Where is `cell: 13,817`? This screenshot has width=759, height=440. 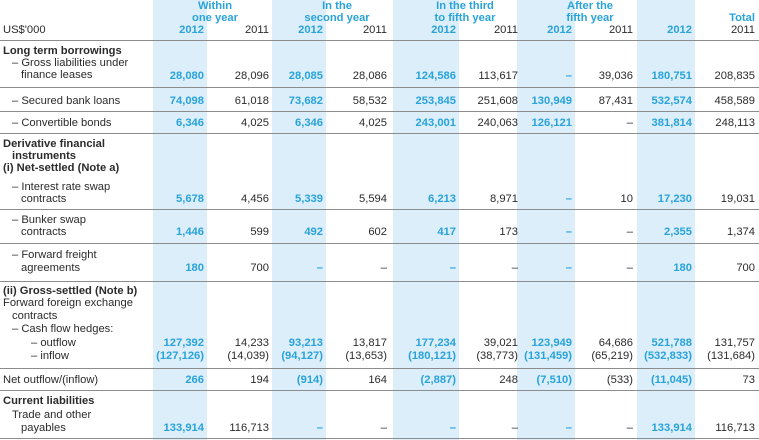 cell: 13,817 is located at coordinates (369, 343).